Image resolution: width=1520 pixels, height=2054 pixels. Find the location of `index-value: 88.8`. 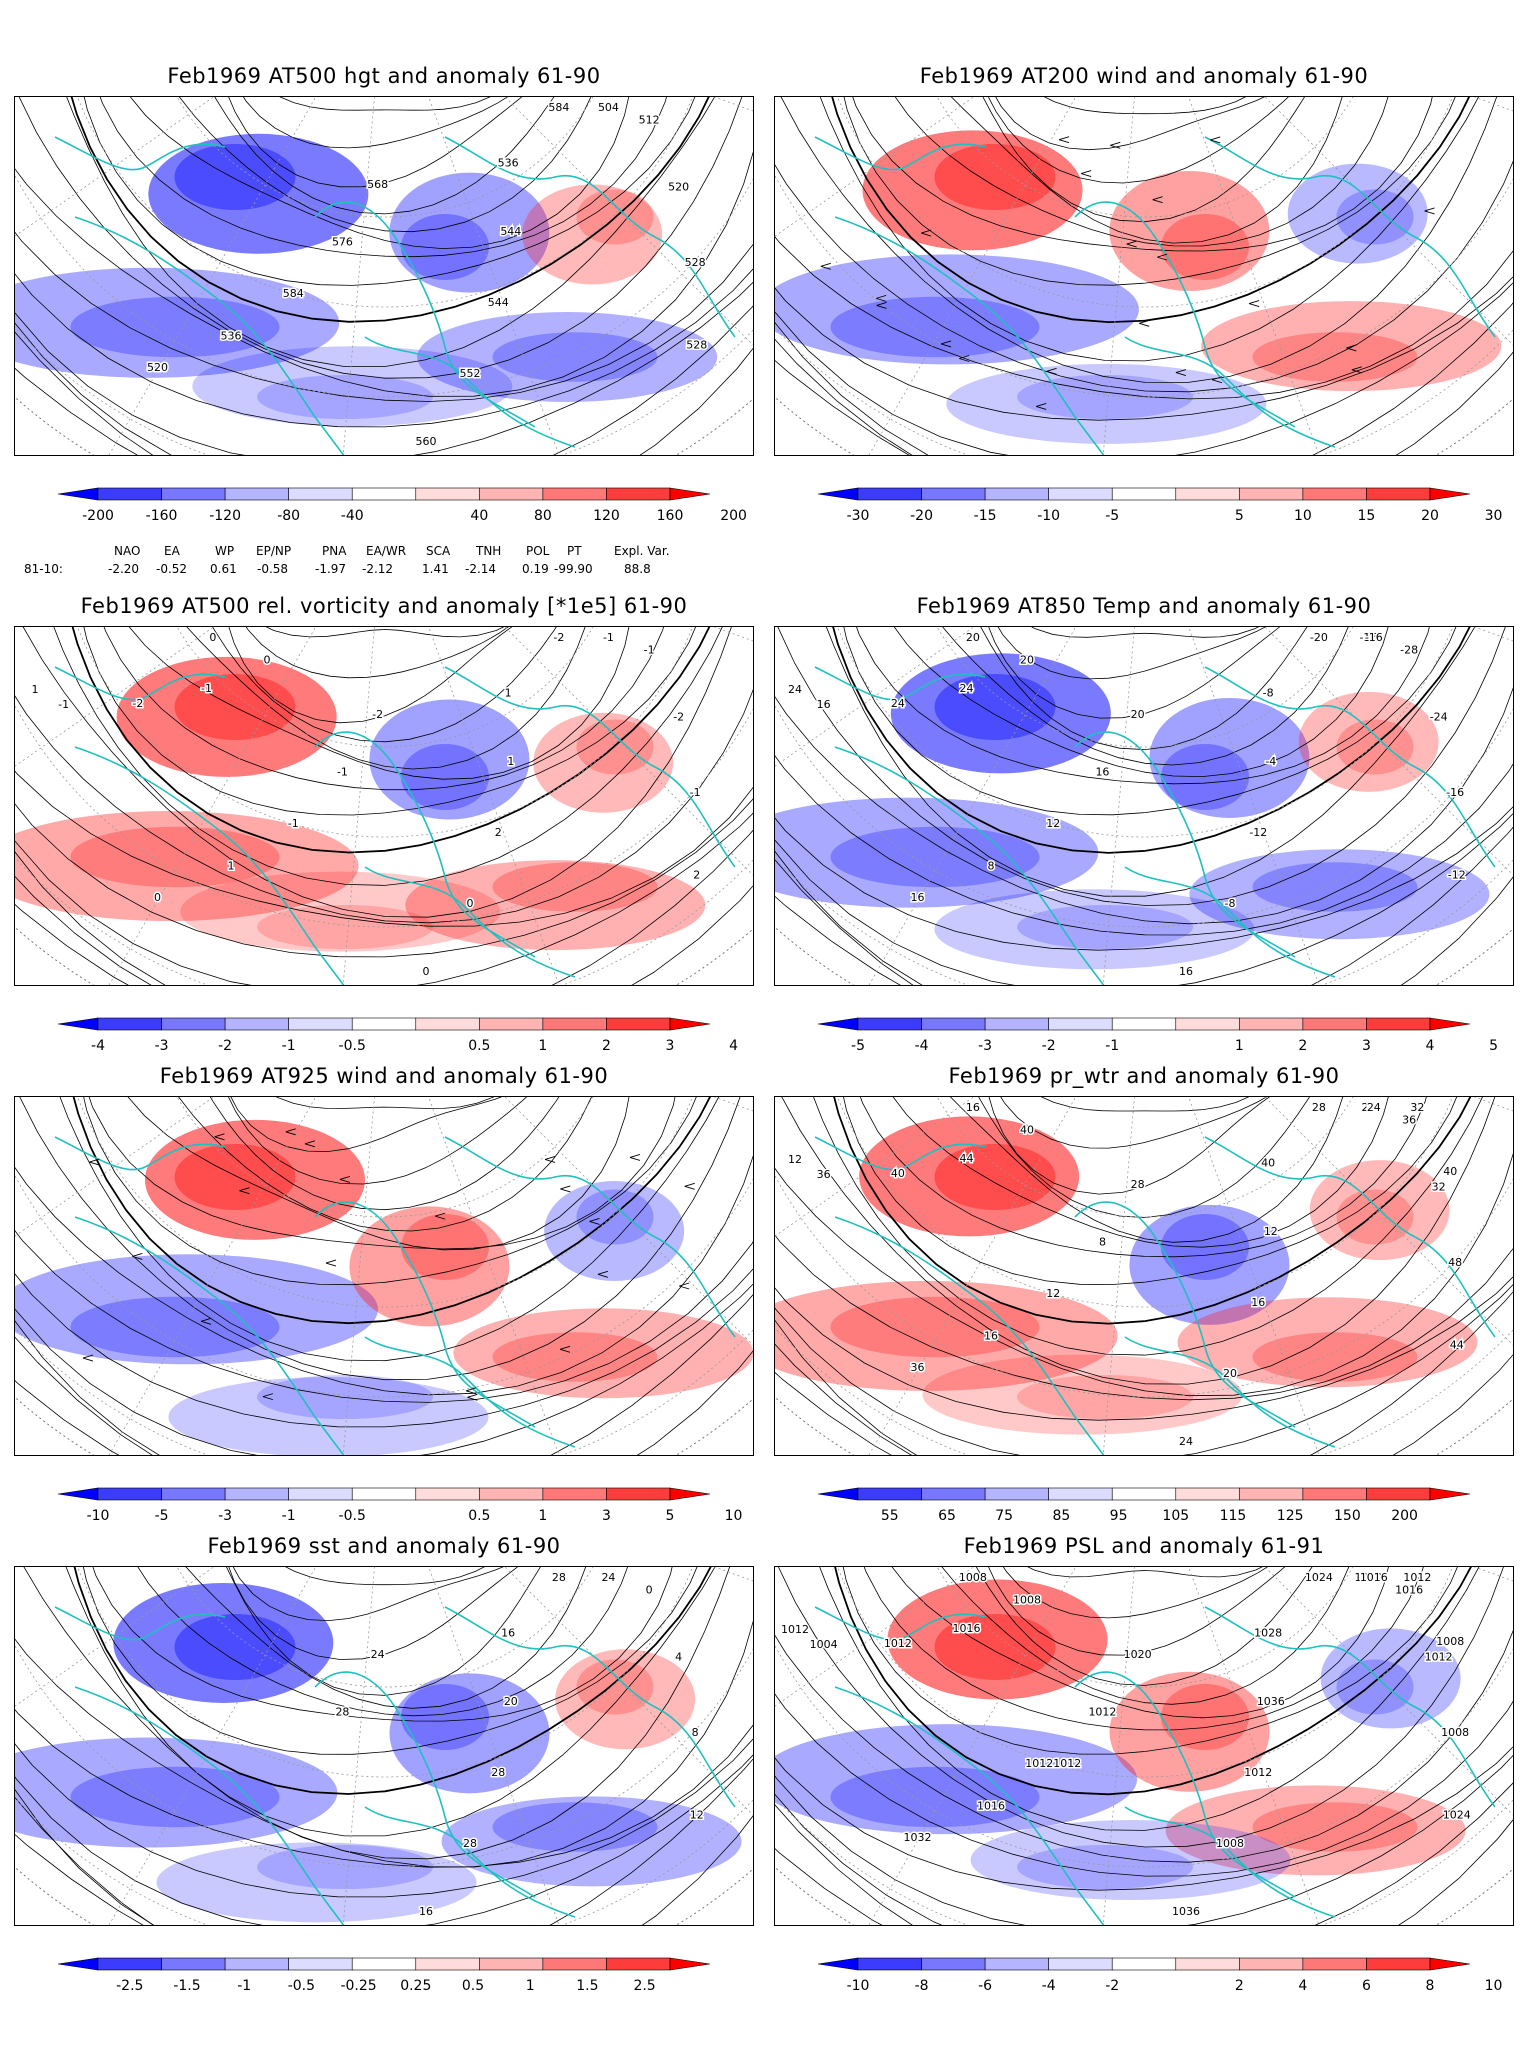

index-value: 88.8 is located at coordinates (637, 569).